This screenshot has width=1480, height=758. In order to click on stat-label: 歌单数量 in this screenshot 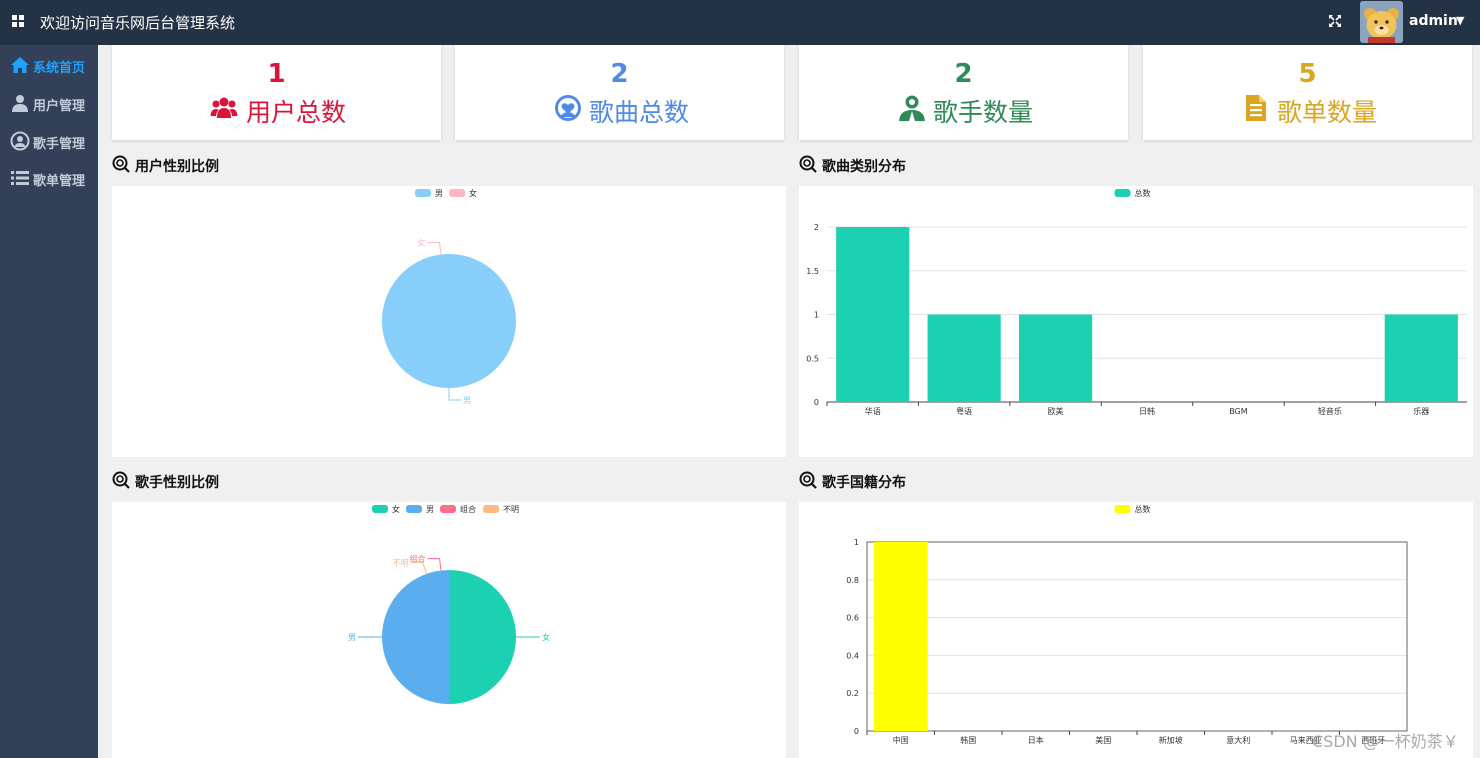, I will do `click(1327, 112)`.